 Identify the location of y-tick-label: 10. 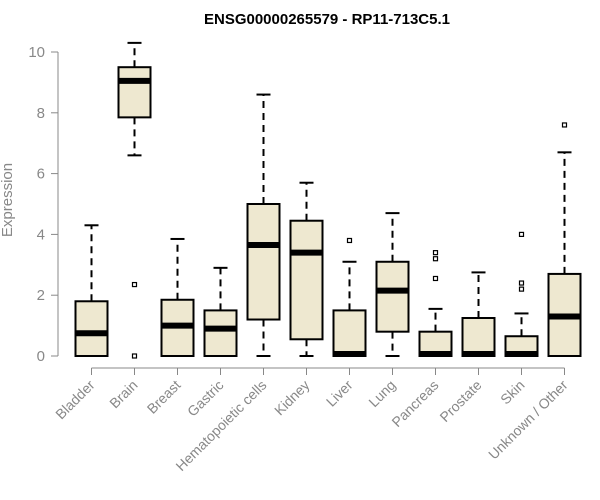
(36, 52).